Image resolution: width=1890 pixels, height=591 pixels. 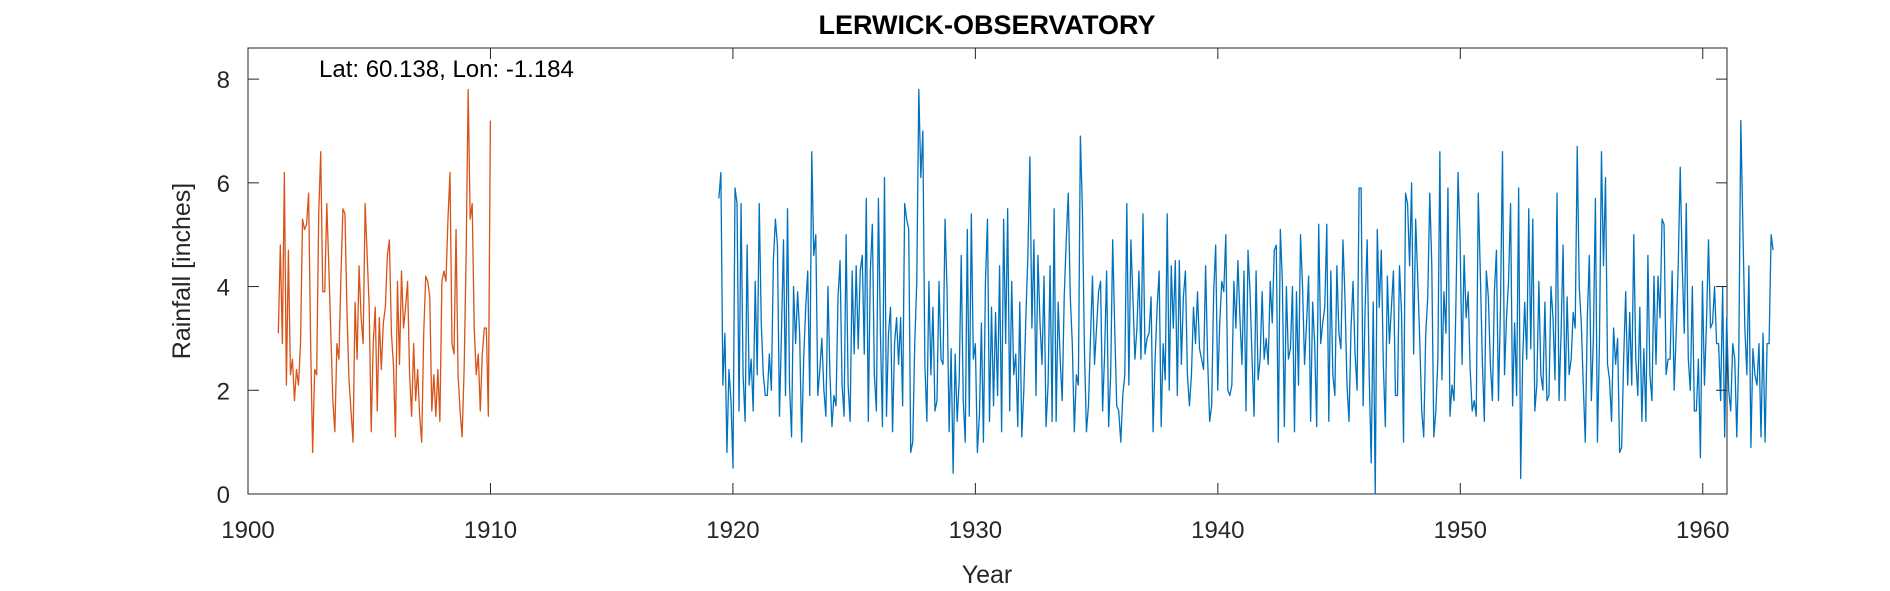 I want to click on x-tick-label: 1950, so click(x=1460, y=530).